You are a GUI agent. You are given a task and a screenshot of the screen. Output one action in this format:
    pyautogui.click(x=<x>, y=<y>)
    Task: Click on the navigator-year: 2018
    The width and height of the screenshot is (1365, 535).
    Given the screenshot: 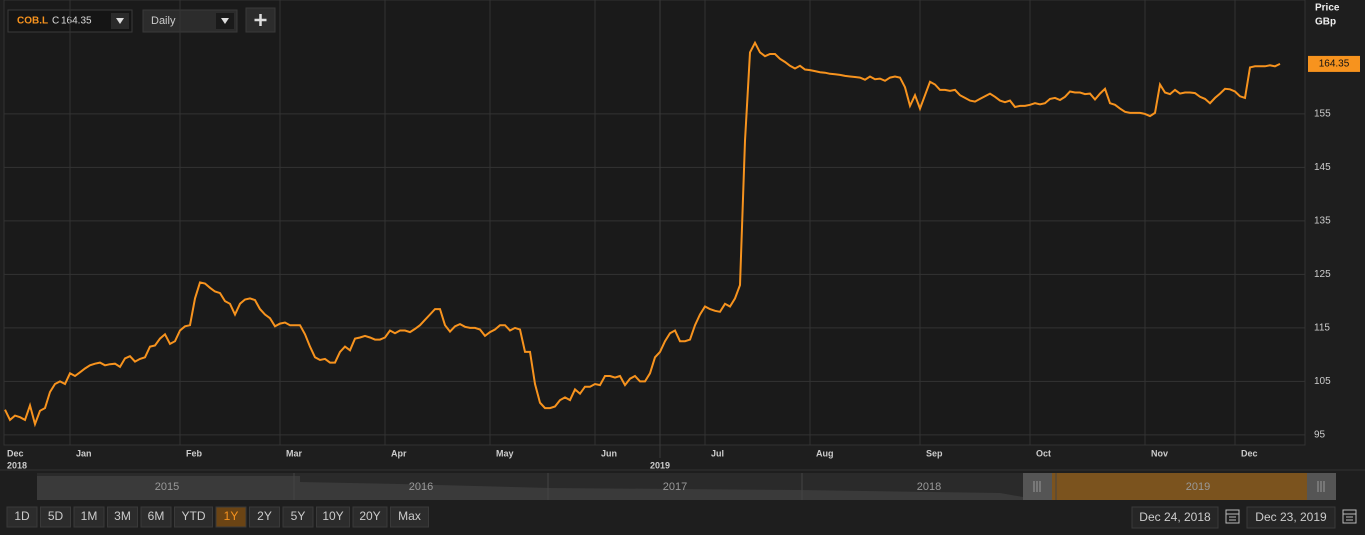 What is the action you would take?
    pyautogui.click(x=929, y=487)
    